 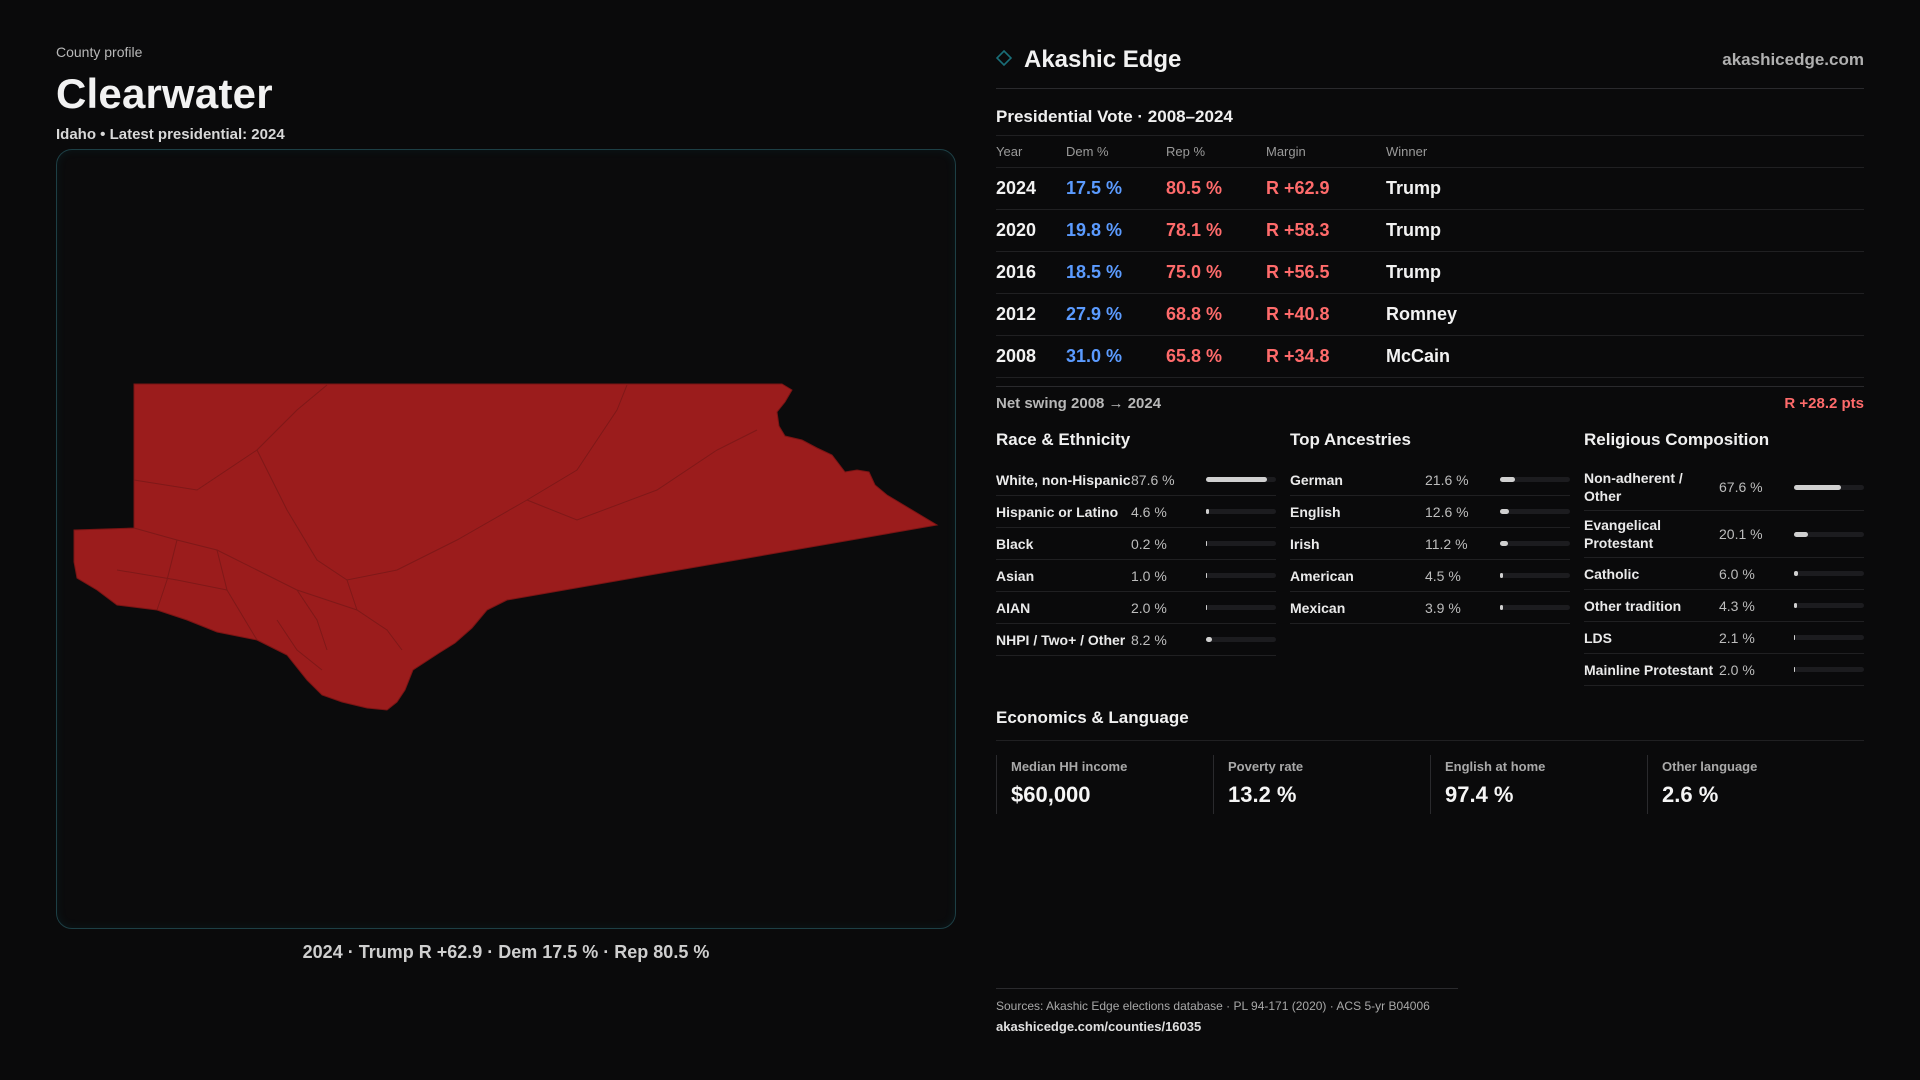 I want to click on item-percent: 4.3 %, so click(x=1737, y=605).